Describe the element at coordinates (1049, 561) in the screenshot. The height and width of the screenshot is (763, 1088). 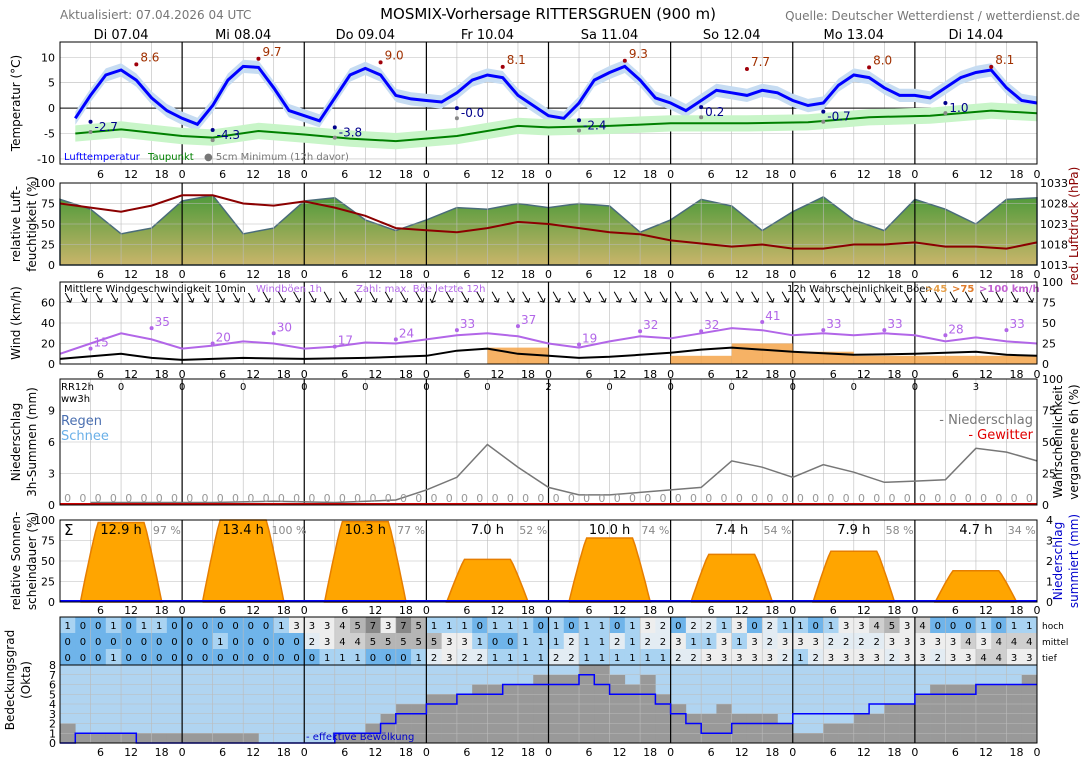
I see `precip-sum-y-tick: 2` at that location.